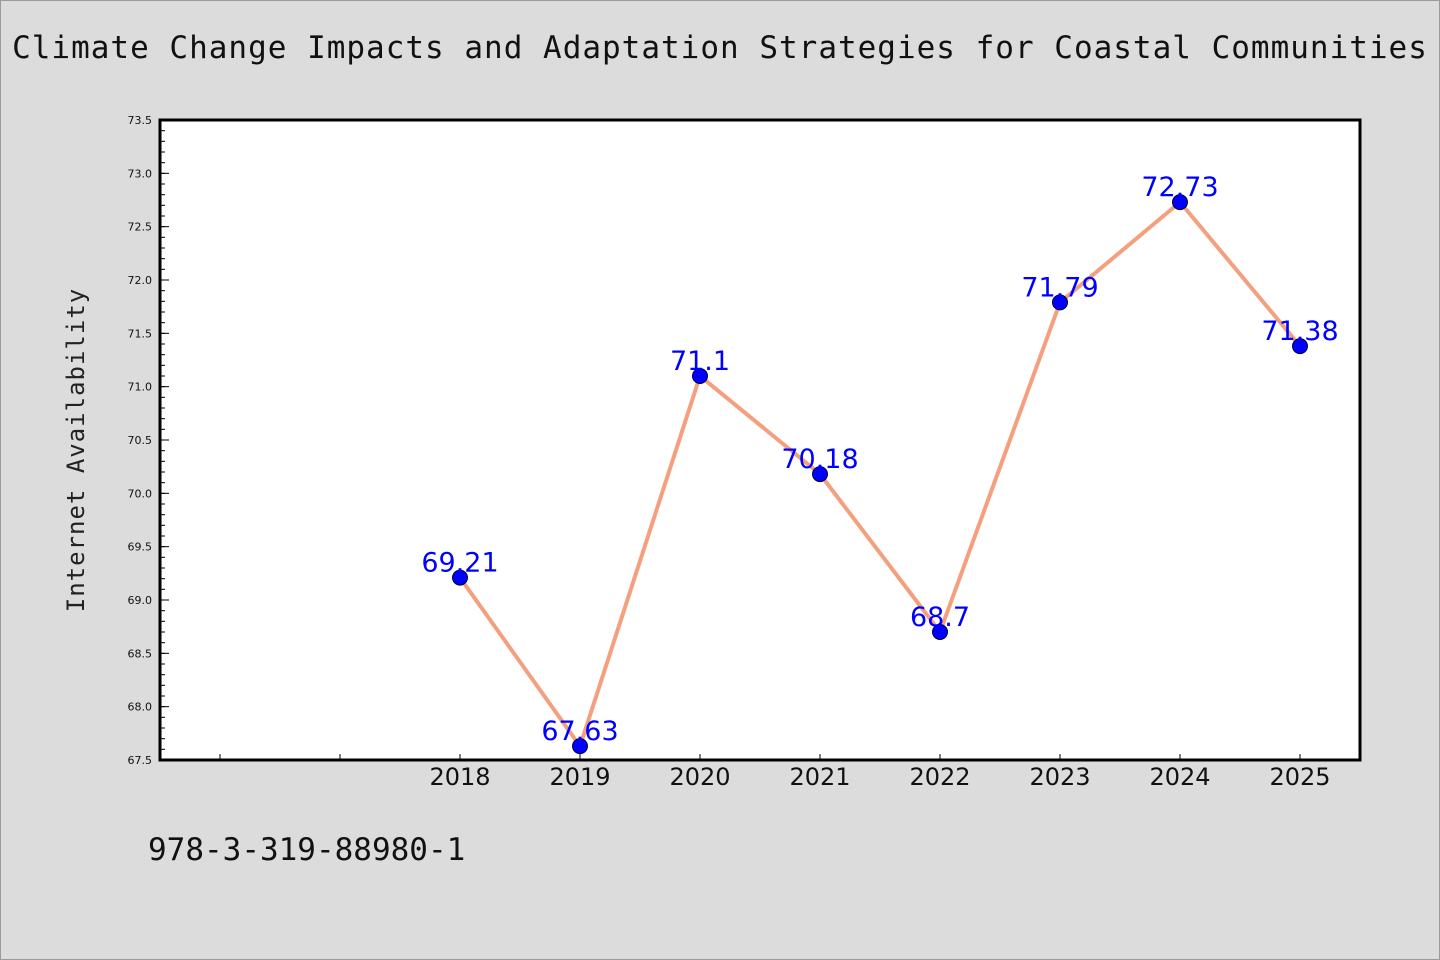  Describe the element at coordinates (140, 227) in the screenshot. I see `y-tick-label: 72.5` at that location.